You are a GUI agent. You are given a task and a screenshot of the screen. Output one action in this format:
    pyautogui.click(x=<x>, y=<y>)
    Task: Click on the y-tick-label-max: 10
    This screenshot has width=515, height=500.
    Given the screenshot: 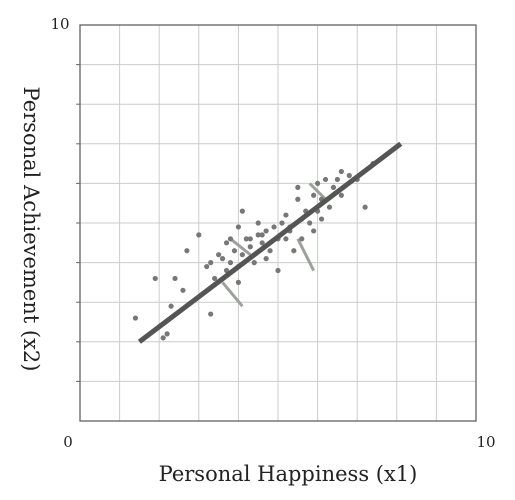 What is the action you would take?
    pyautogui.click(x=59, y=24)
    